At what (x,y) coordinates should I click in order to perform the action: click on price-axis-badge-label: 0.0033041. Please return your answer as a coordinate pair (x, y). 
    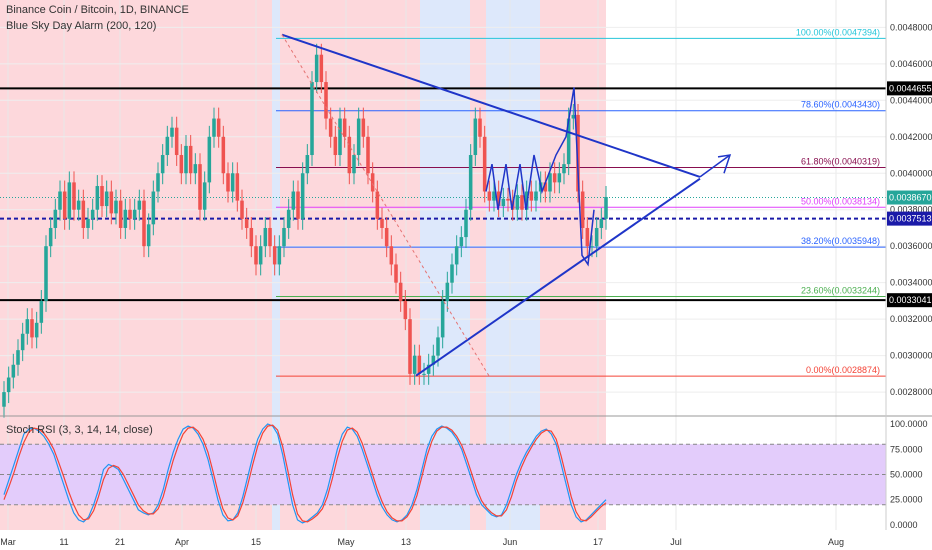
    Looking at the image, I should click on (910, 300).